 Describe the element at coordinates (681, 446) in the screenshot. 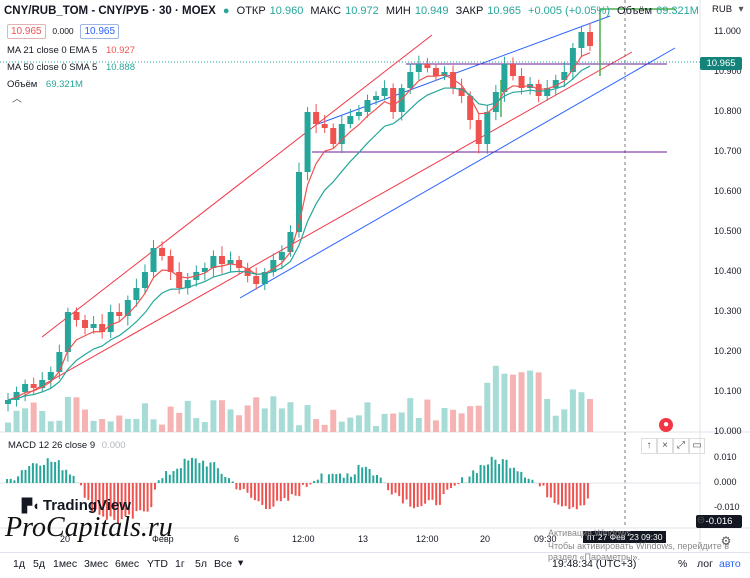

I see `maximize-pane-icon: ⤢` at that location.